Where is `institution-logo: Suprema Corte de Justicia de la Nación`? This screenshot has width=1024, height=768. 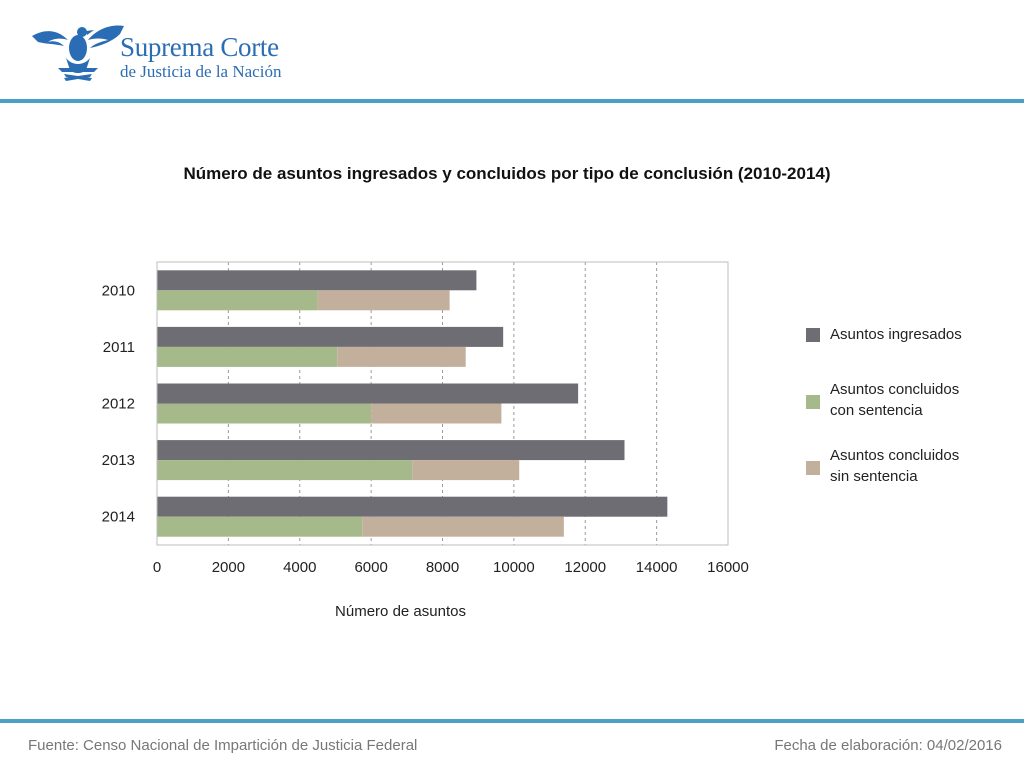 institution-logo: Suprema Corte de Justicia de la Nación is located at coordinates (158, 51).